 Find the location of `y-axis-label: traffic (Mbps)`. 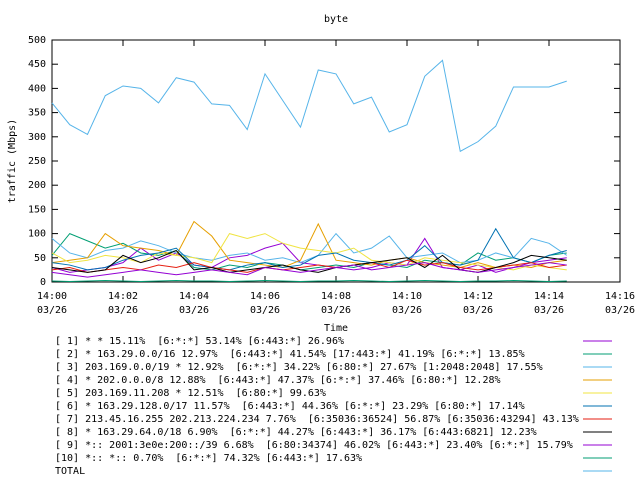

y-axis-label: traffic (Mbps) is located at coordinates (12, 161).